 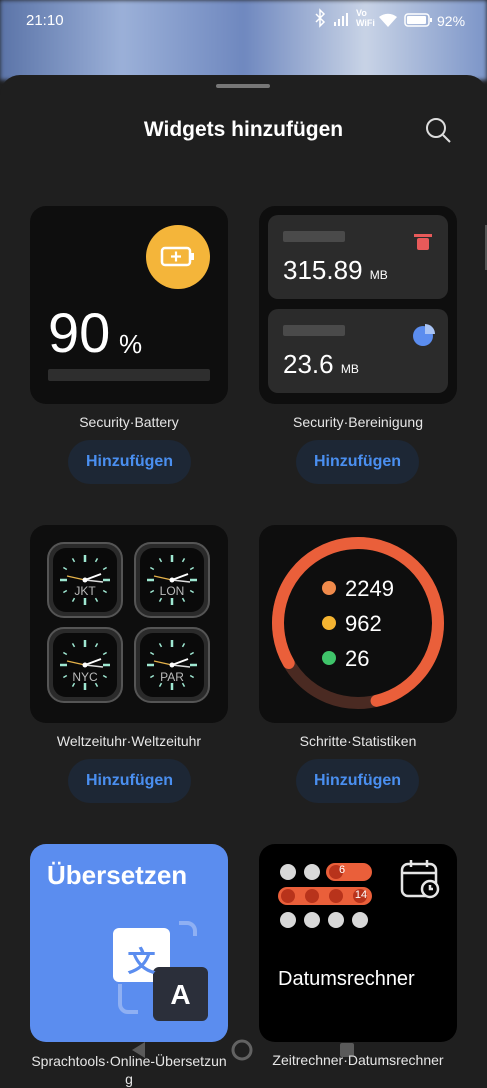 What do you see at coordinates (420, 879) in the screenshot?
I see `calendar-icon` at bounding box center [420, 879].